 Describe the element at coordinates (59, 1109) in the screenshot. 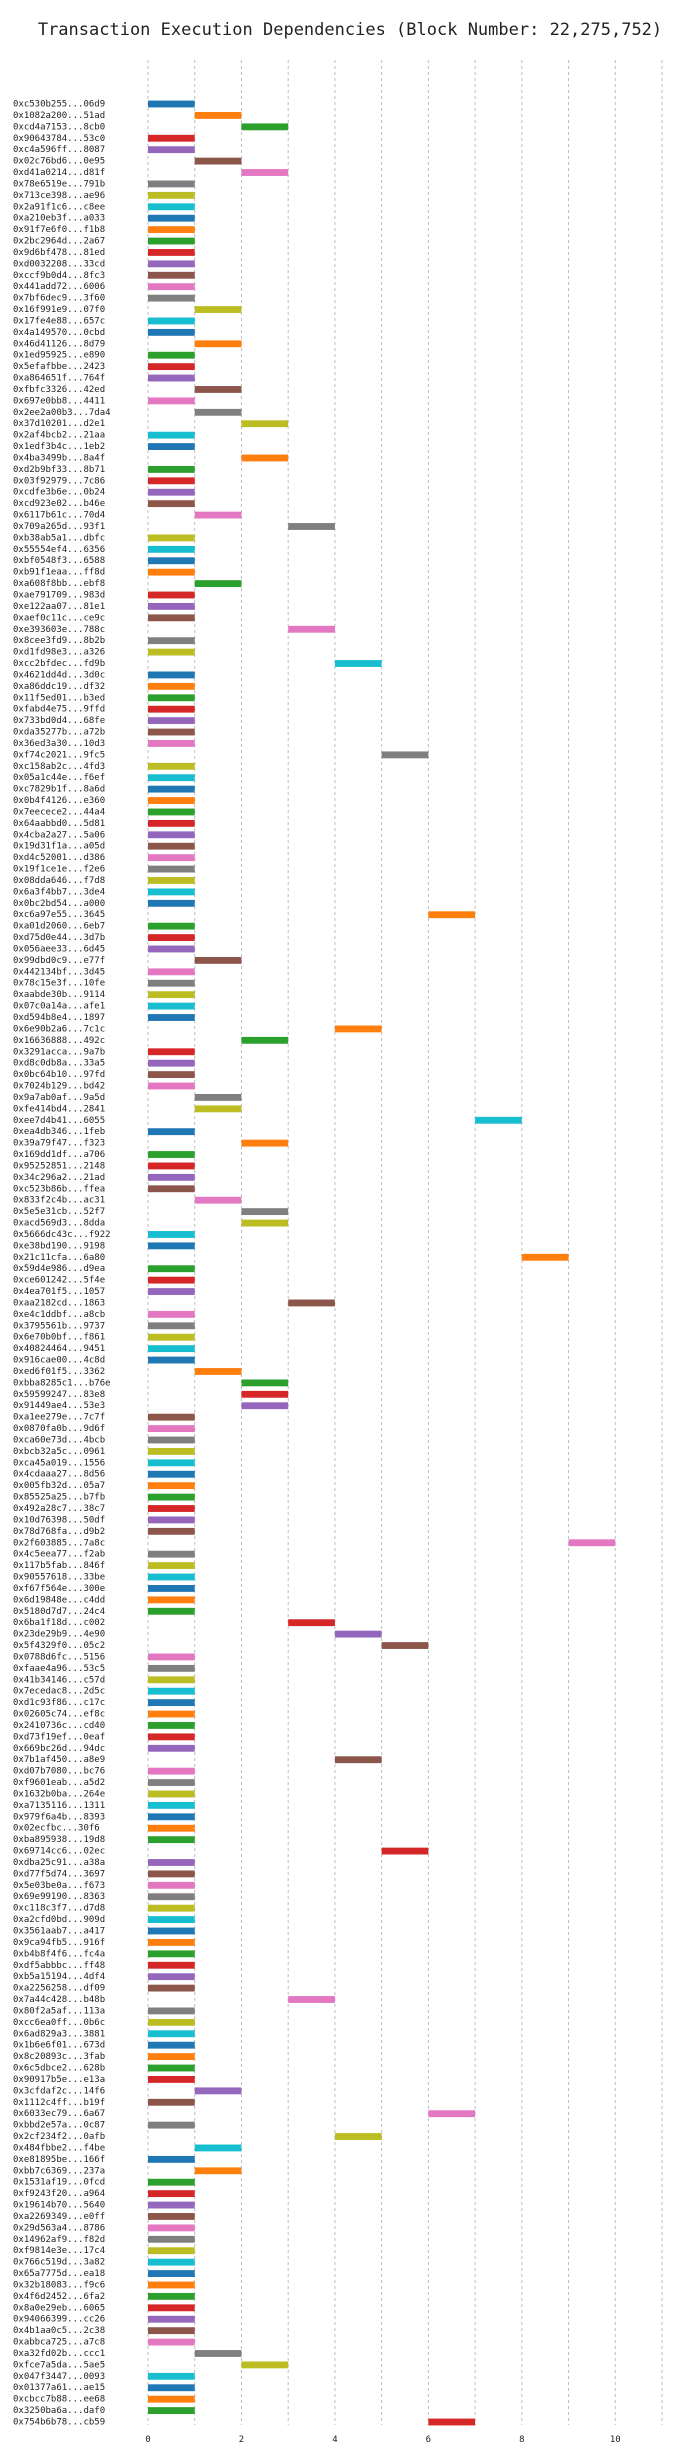

I see `tx-hash-label: 0xfe414bd4...2841` at that location.